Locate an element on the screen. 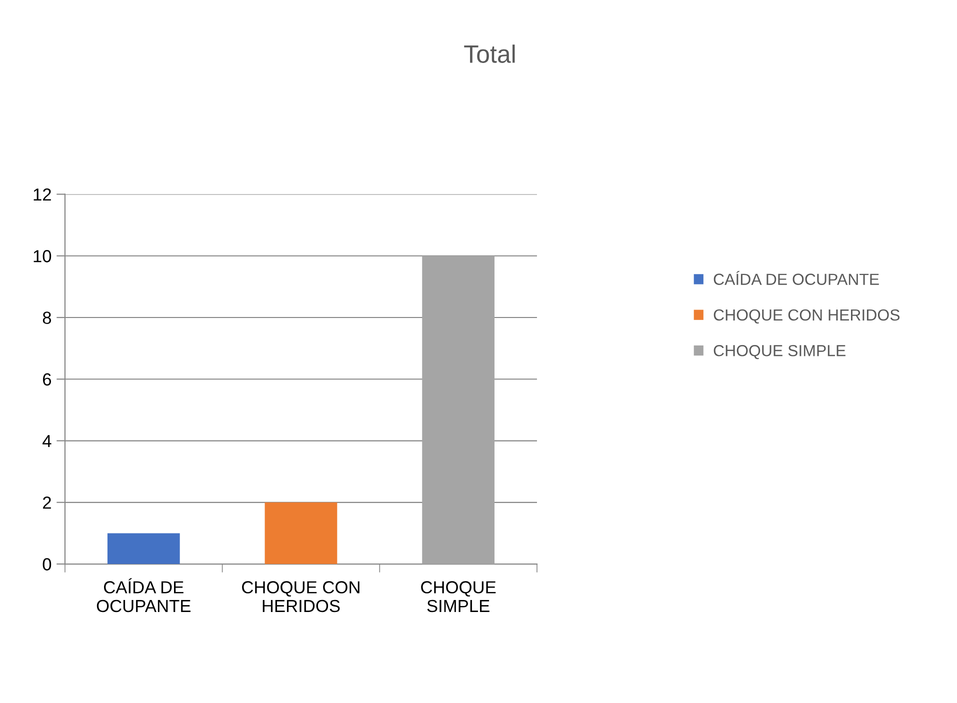 The width and height of the screenshot is (957, 703). y-tick-label: 6 is located at coordinates (47, 379).